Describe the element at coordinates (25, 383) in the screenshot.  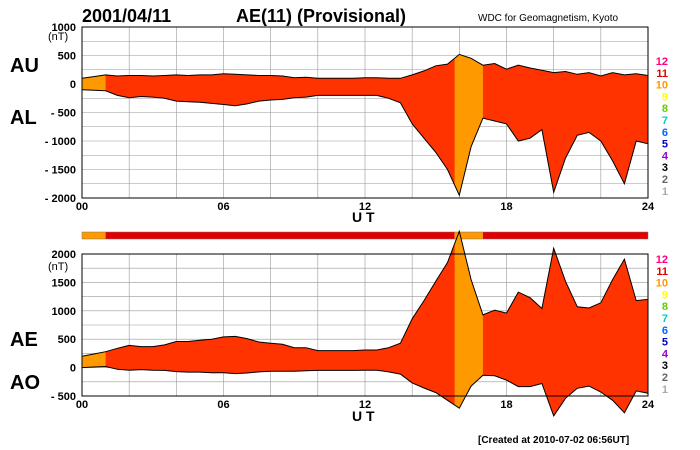
I see `ao-label: AO` at that location.